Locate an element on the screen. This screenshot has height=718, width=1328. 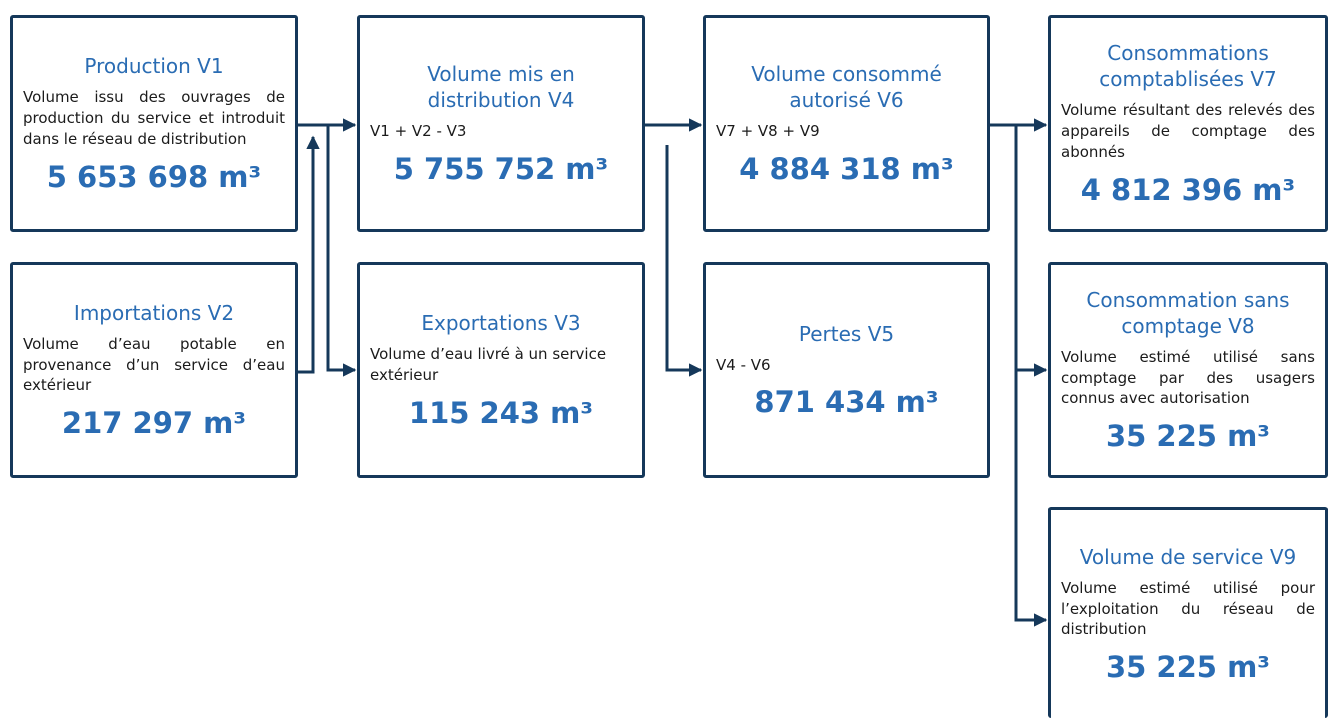
node-title: Volume mis en distribution V4 is located at coordinates (501, 87).